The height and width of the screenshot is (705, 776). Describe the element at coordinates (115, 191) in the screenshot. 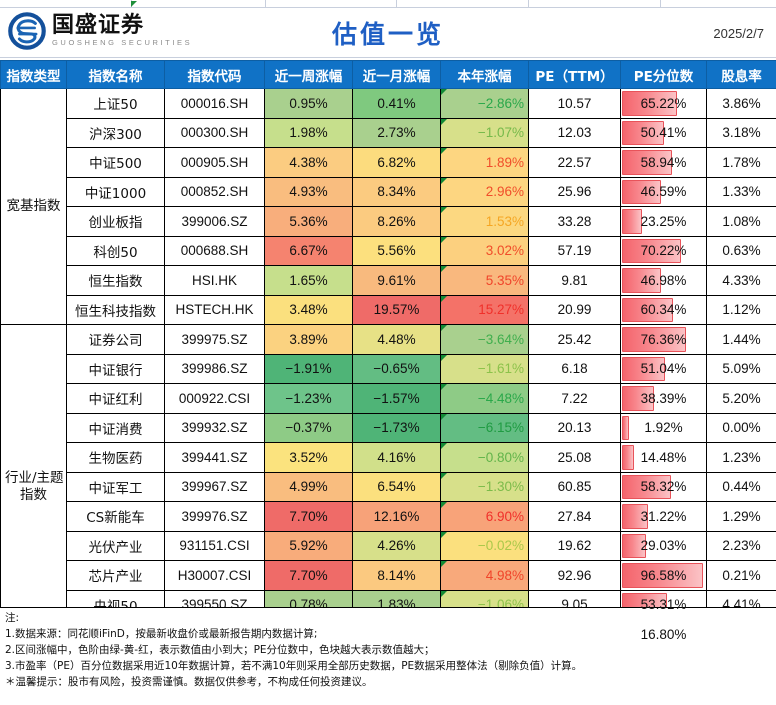

I see `index-name-cell: 中证1000` at that location.